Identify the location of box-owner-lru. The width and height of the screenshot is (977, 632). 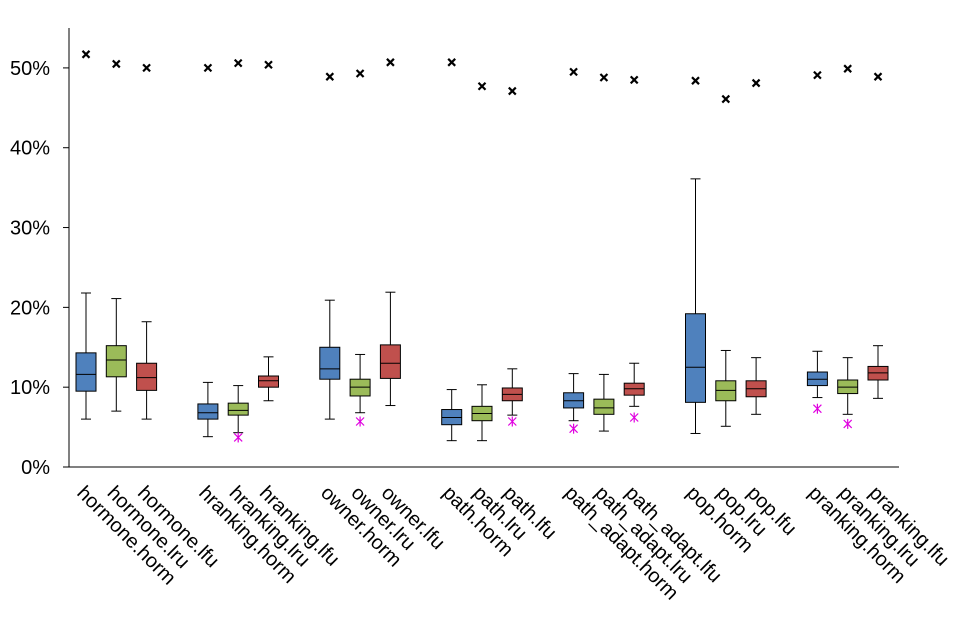
(360, 248).